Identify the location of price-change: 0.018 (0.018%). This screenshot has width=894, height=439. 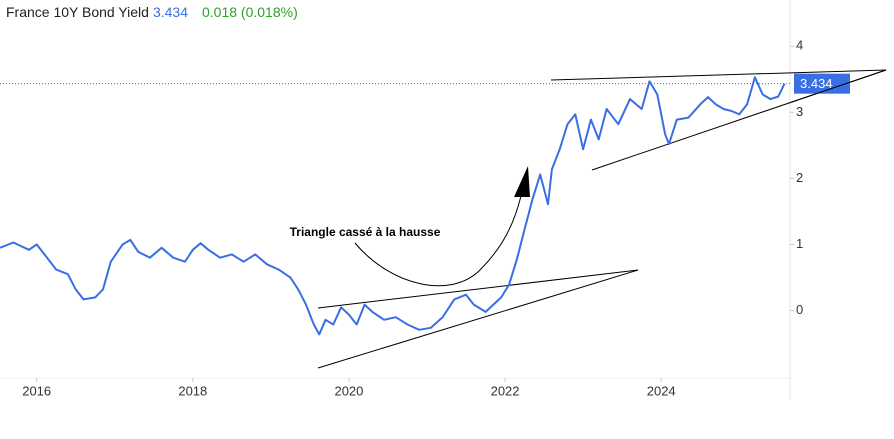
(250, 12).